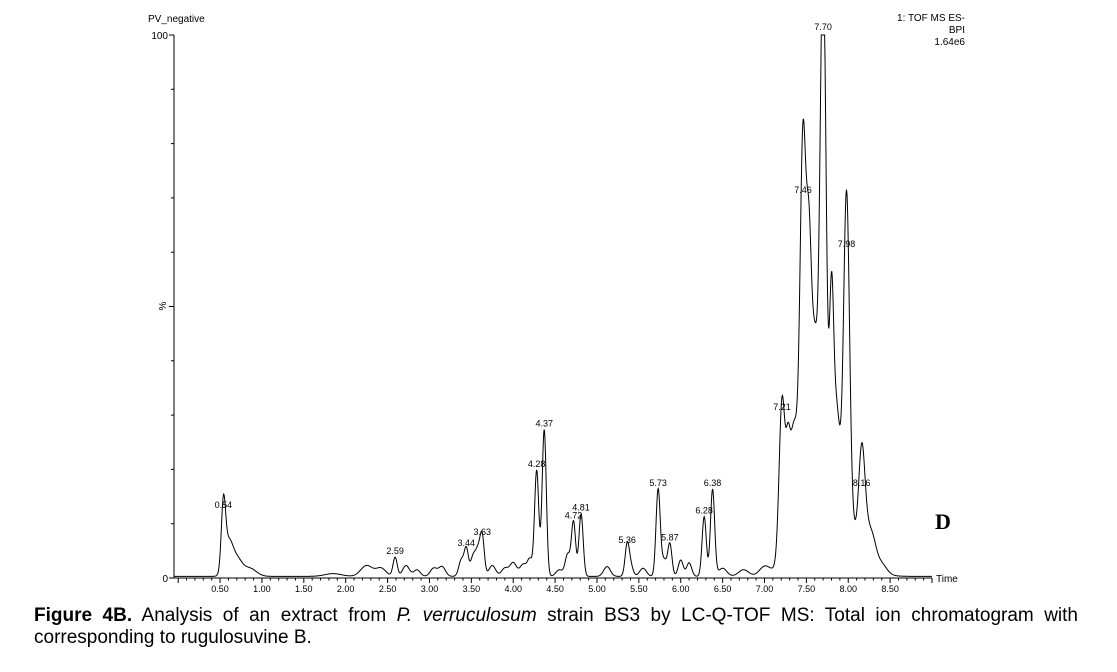  Describe the element at coordinates (176, 19) in the screenshot. I see `sample-name: PV_negative` at that location.